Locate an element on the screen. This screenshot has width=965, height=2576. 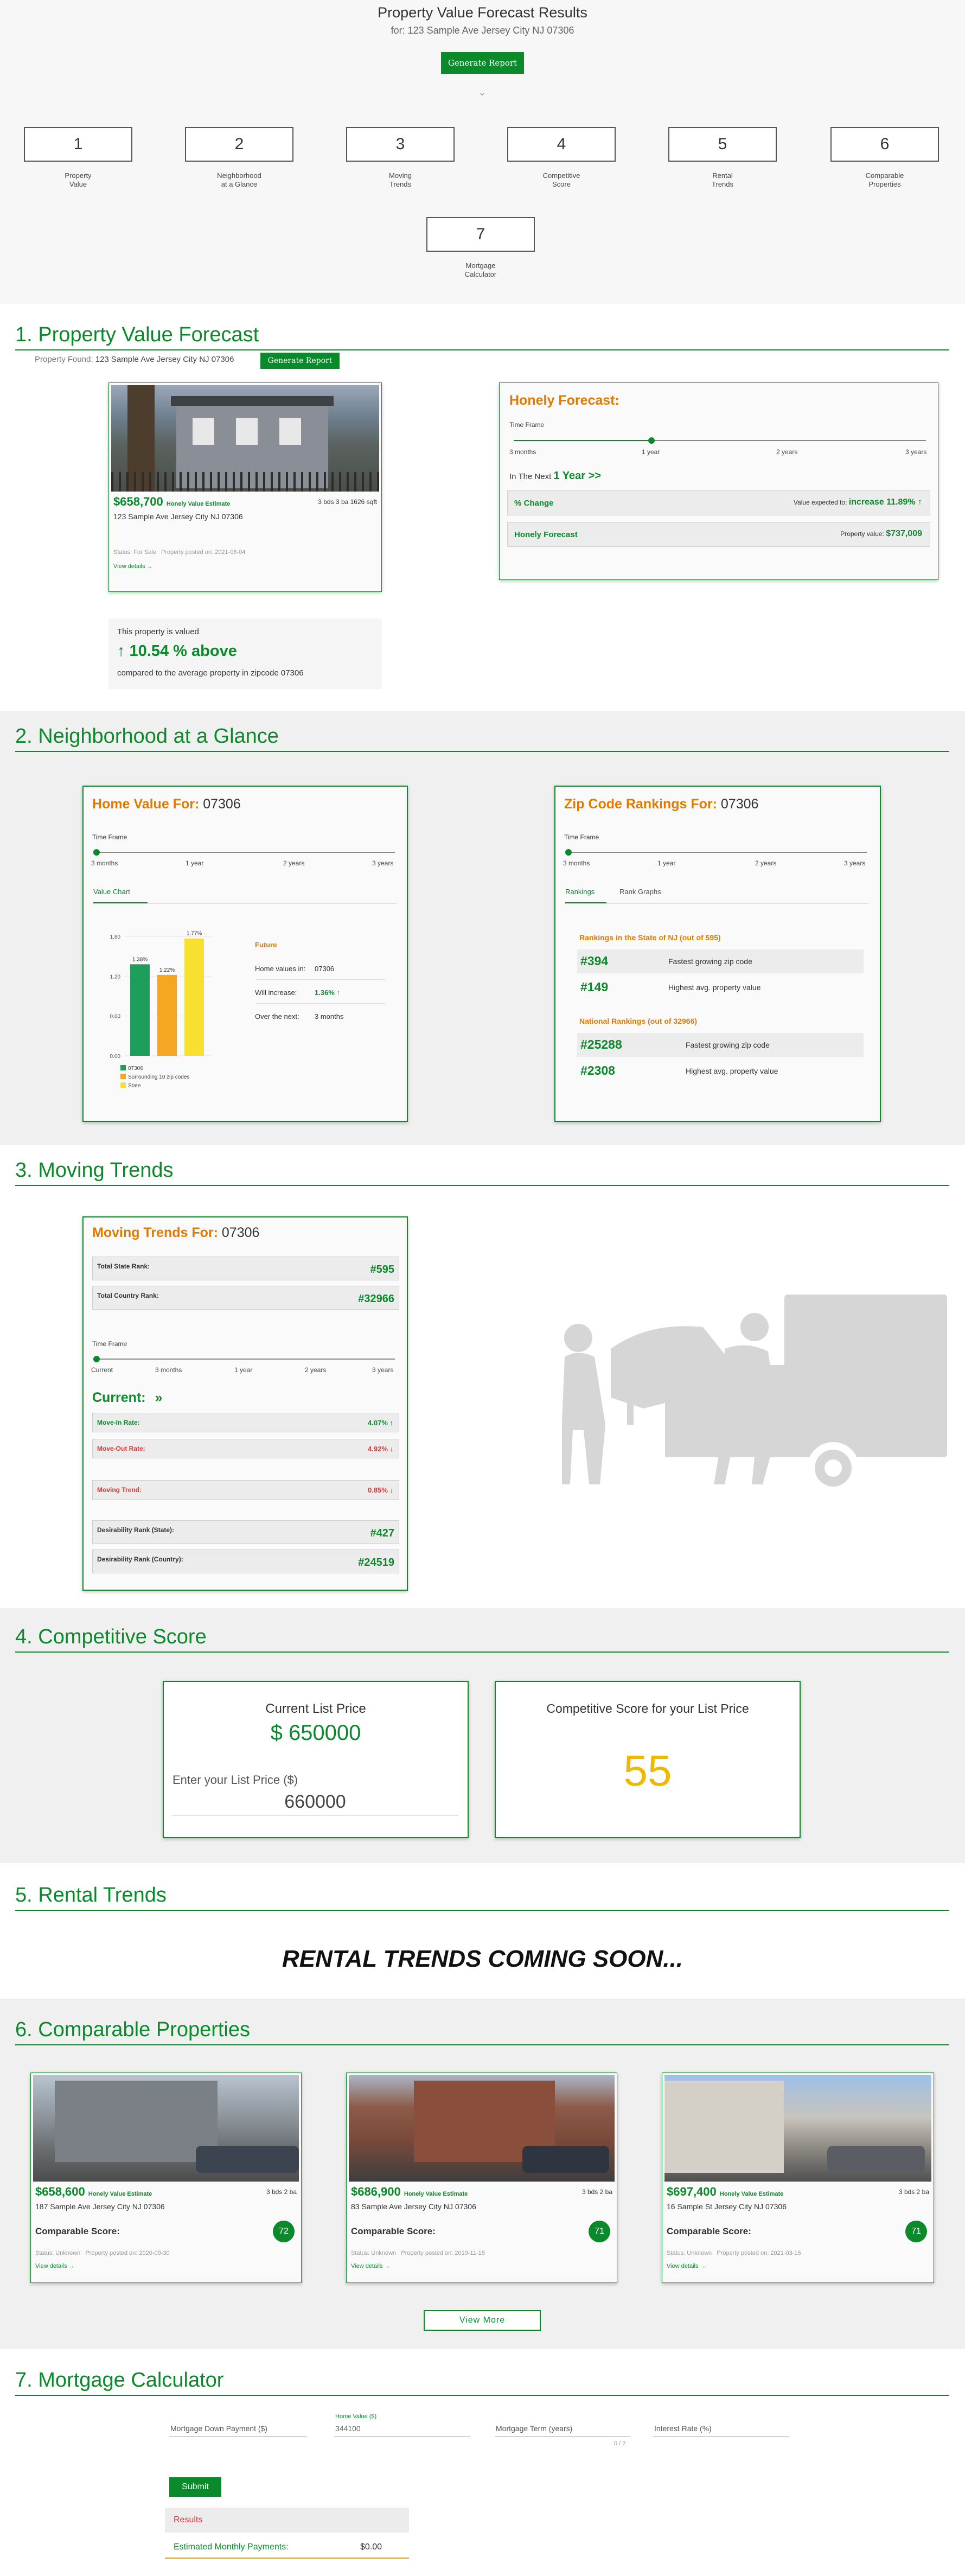
change-value: increase 11.89% ↑ is located at coordinates (885, 502).